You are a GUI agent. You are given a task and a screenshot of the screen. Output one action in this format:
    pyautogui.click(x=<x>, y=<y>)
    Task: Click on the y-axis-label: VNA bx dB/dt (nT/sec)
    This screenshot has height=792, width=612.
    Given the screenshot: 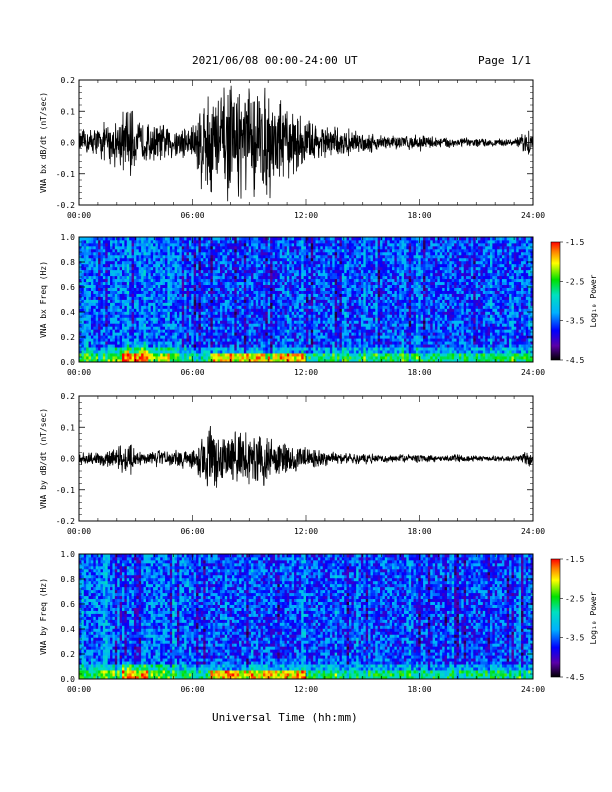 What is the action you would take?
    pyautogui.click(x=43, y=142)
    